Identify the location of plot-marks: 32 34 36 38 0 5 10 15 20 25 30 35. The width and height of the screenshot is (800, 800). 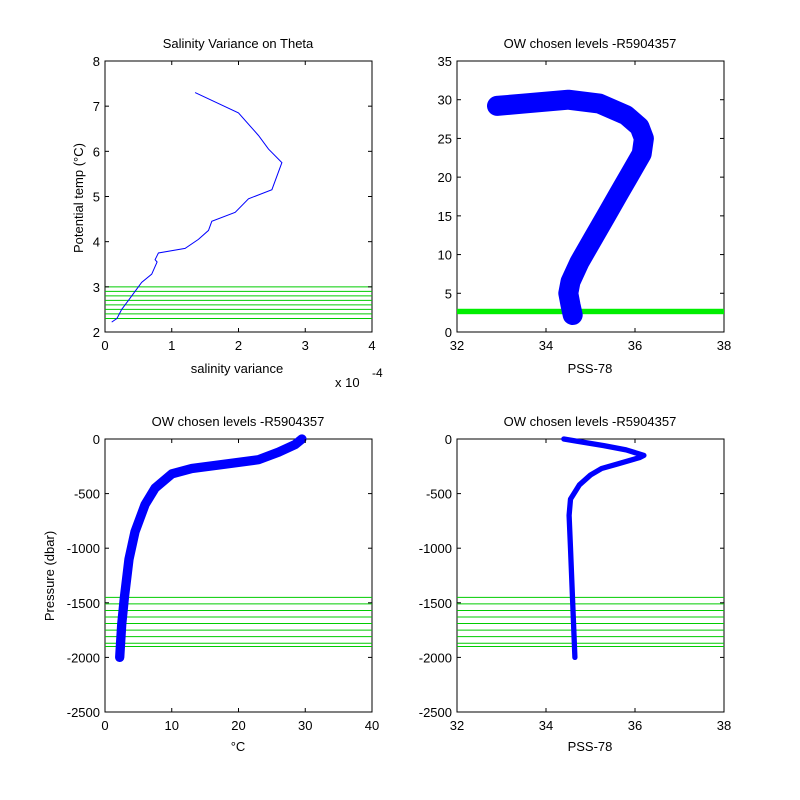
(585, 203).